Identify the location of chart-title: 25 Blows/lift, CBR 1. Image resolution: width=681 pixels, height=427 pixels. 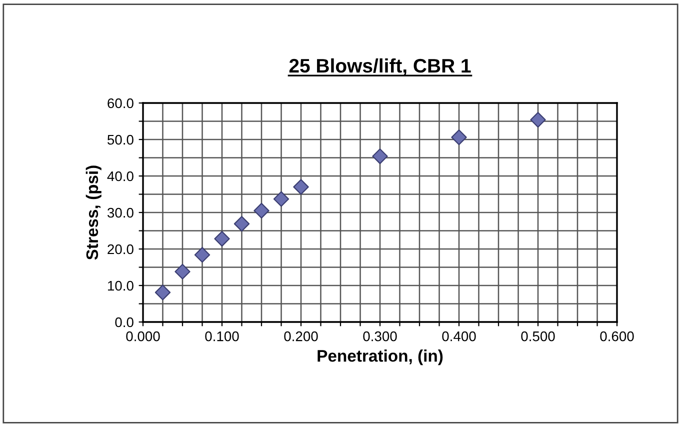
(380, 67).